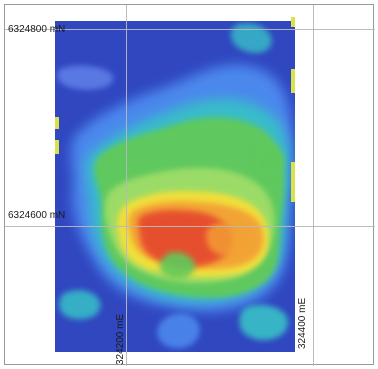  What do you see at coordinates (313, 185) in the screenshot?
I see `grid-line-easting-right` at bounding box center [313, 185].